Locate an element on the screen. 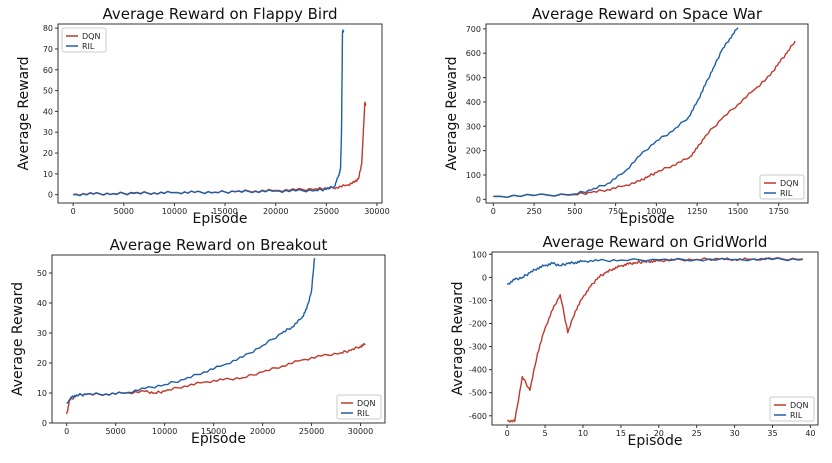 Image resolution: width=832 pixels, height=463 pixels. x-tick-label: 250 is located at coordinates (533, 211).